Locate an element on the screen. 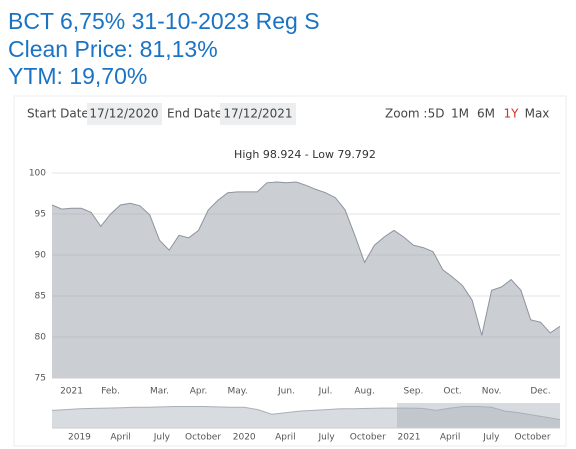 This screenshot has width=576, height=449. x-tick-label: Apr. is located at coordinates (199, 392).